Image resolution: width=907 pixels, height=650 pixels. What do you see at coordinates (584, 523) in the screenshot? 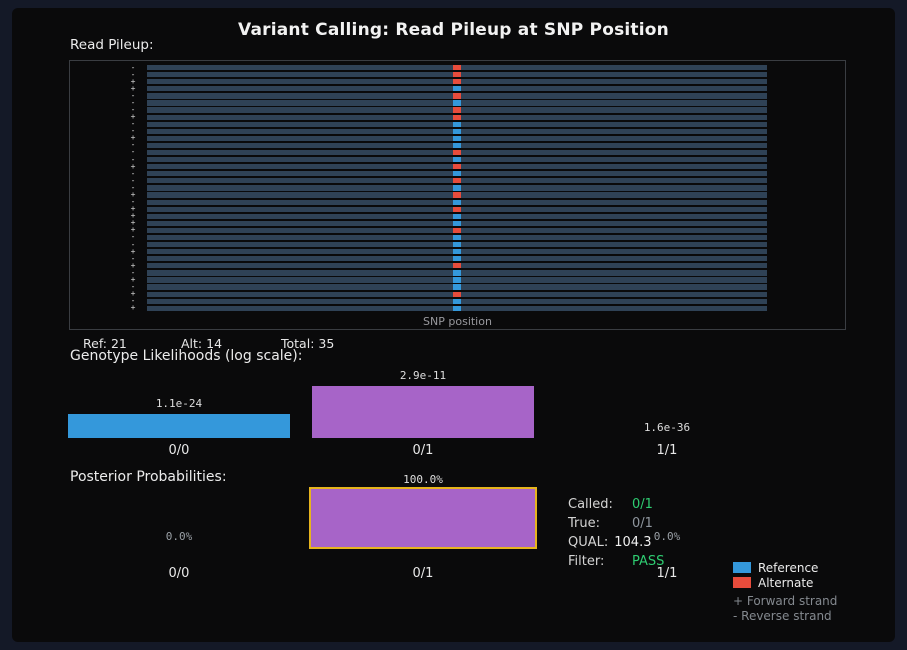
I see `call-label: True:` at bounding box center [584, 523].